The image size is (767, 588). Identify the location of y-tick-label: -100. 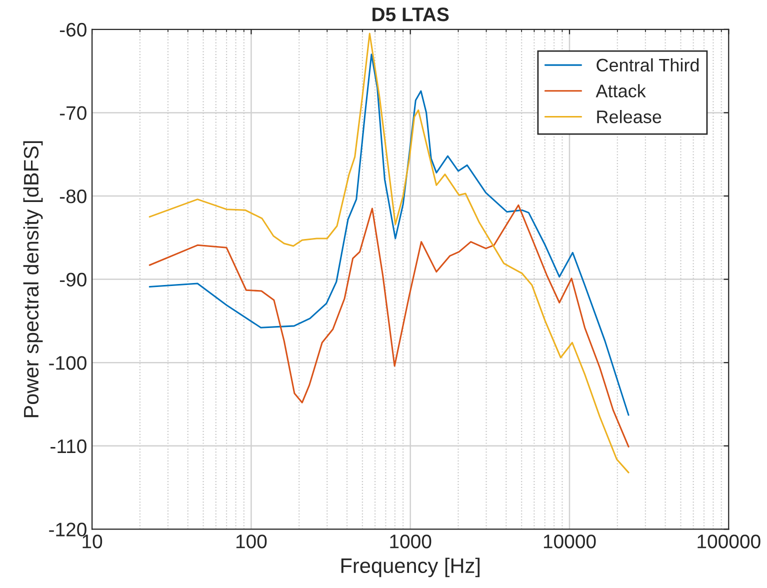
(67, 363).